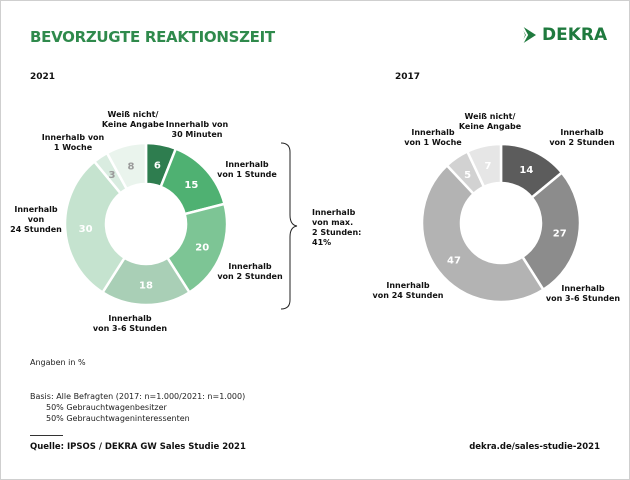  I want to click on value-label-2021-5: 3, so click(112, 175).